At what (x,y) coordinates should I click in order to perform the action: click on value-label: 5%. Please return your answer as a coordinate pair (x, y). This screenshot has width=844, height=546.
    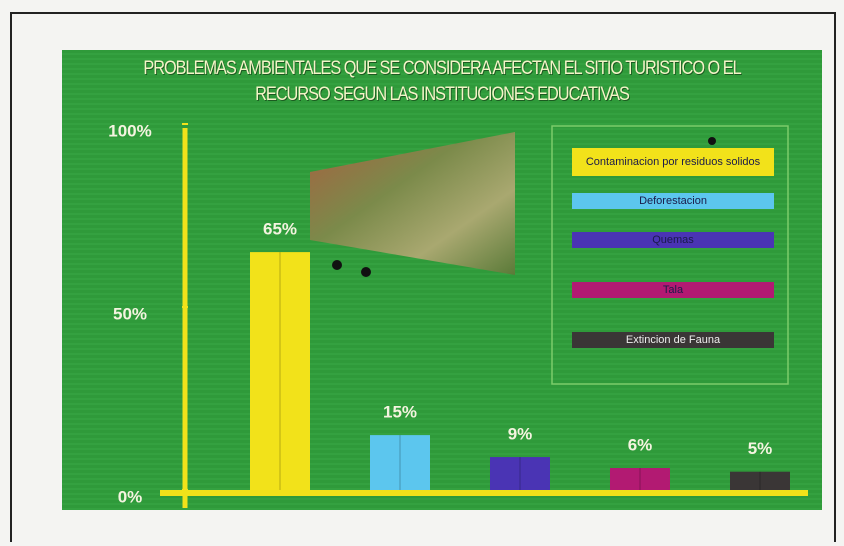
    Looking at the image, I should click on (760, 448).